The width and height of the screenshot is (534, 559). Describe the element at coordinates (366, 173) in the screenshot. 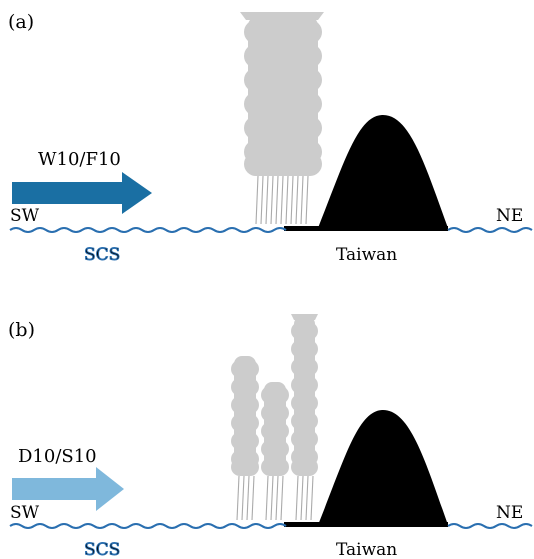

I see `panel-a-mountain` at that location.